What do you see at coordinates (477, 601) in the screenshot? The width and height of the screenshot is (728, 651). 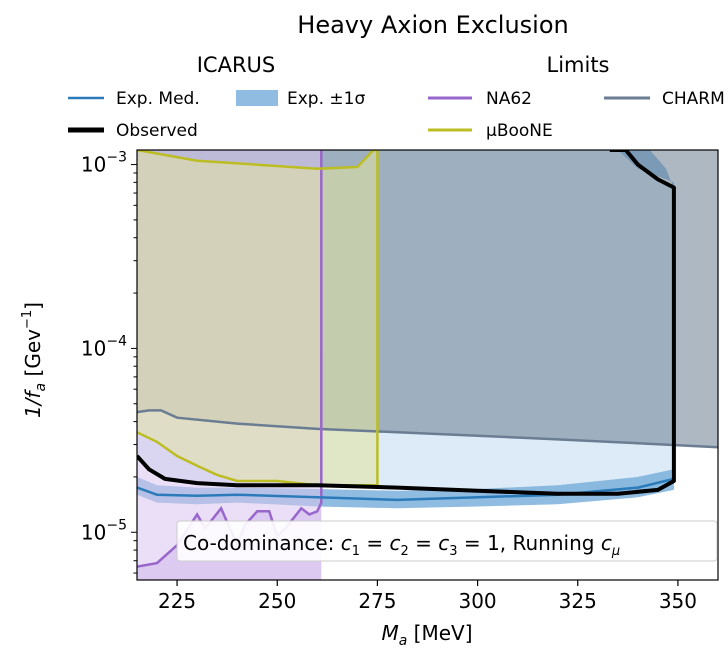 I see `x-tick-label: 300` at bounding box center [477, 601].